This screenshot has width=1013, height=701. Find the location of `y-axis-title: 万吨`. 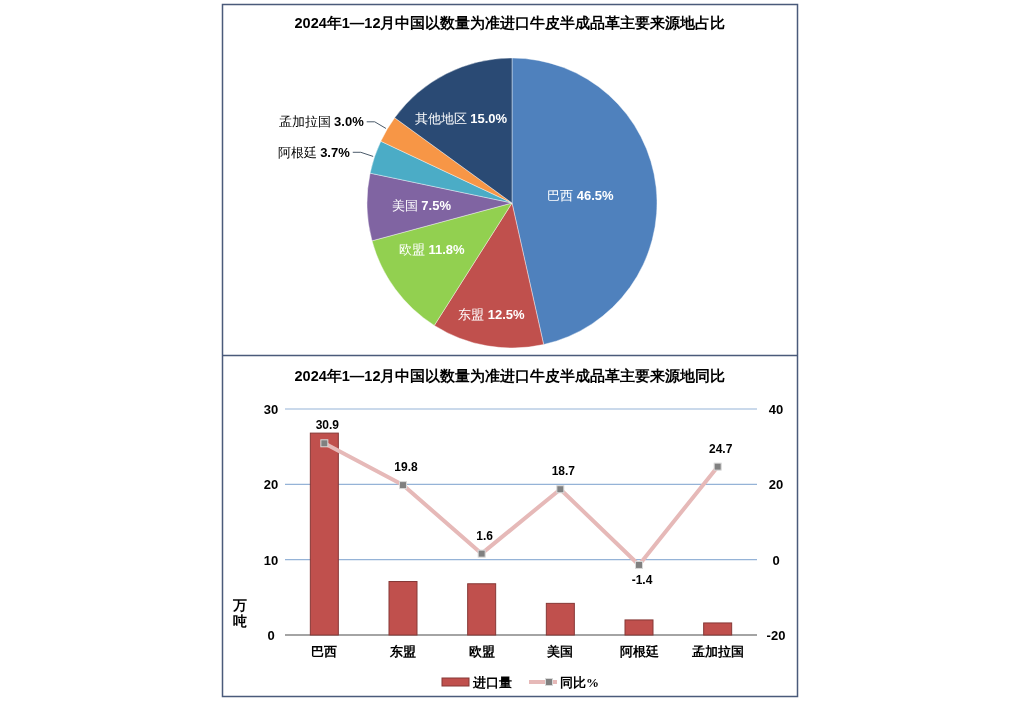

y-axis-title: 万吨 is located at coordinates (239, 613).